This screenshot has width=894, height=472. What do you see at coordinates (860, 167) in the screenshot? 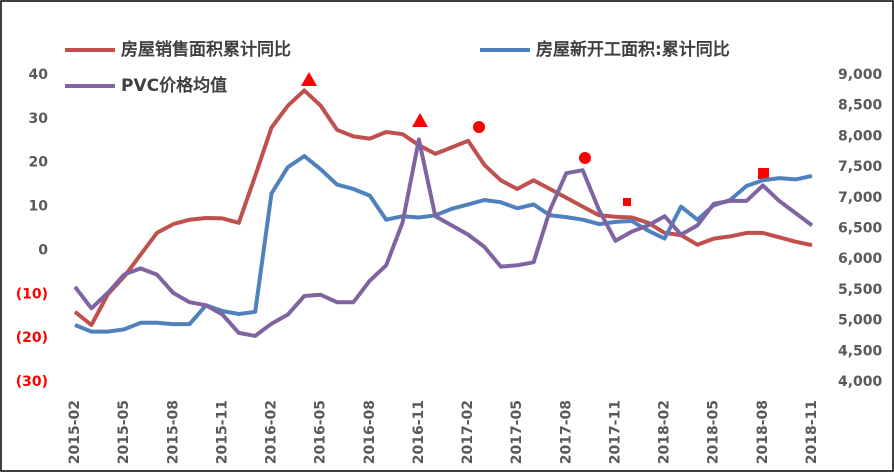
I see `y2-tick-label: 7,500` at bounding box center [860, 167].